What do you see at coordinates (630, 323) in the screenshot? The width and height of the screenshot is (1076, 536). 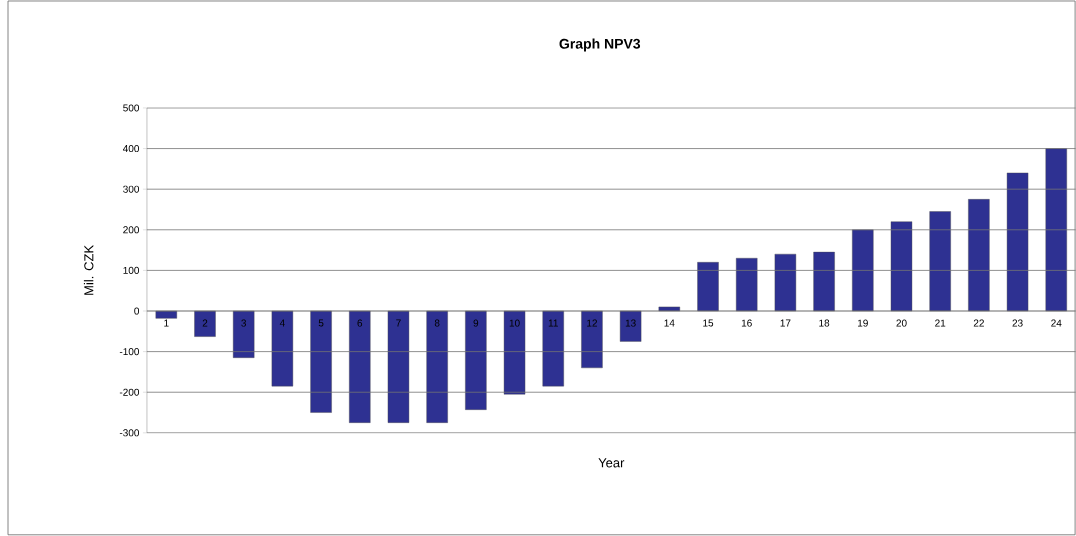 I see `x-tick-label: 13` at bounding box center [630, 323].